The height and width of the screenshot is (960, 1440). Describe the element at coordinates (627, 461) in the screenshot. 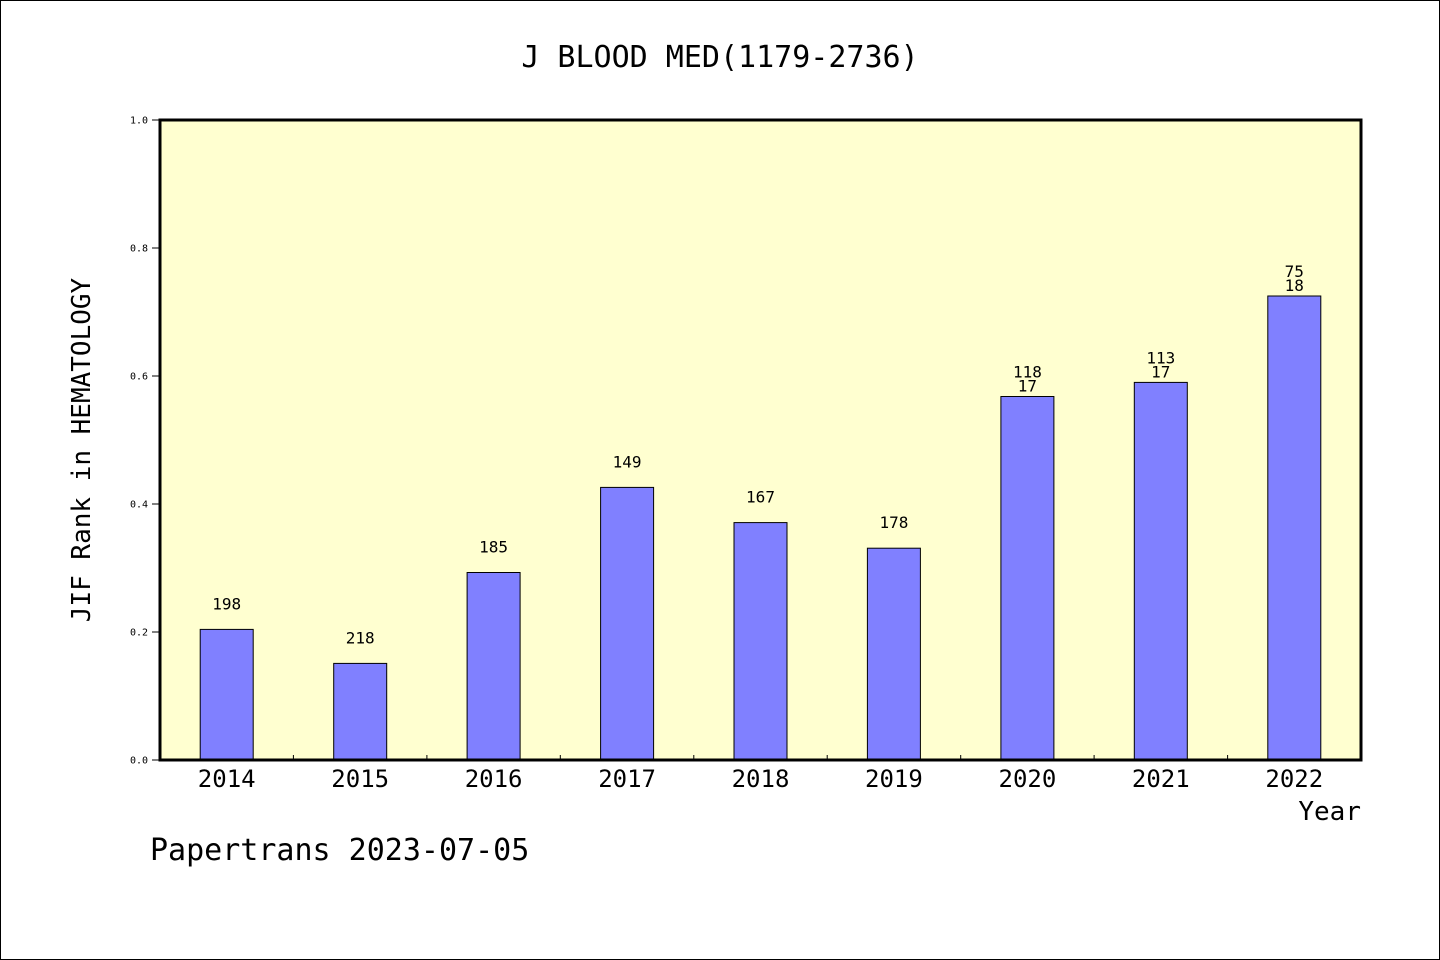

I see `bar-label-2017: 149` at that location.